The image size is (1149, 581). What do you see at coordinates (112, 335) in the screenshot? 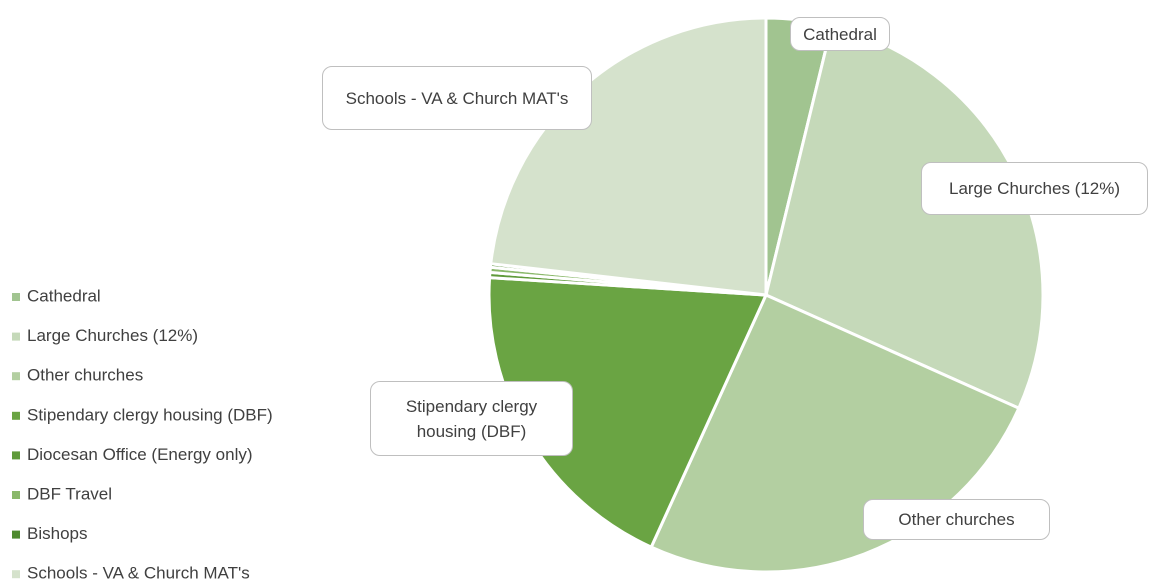
I see `legend-label: Large Churches (12%)` at bounding box center [112, 335].